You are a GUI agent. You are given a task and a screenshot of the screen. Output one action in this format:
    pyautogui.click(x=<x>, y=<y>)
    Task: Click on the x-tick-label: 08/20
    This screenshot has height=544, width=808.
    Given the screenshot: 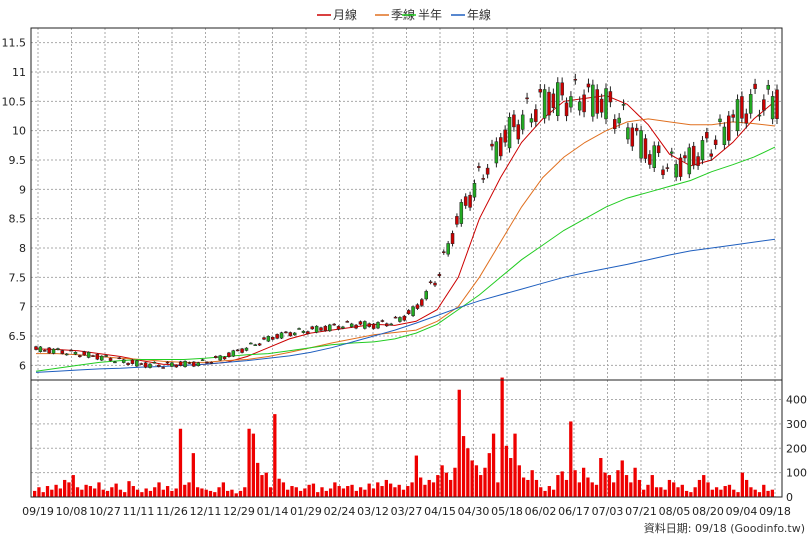 What is the action you would take?
    pyautogui.click(x=708, y=511)
    